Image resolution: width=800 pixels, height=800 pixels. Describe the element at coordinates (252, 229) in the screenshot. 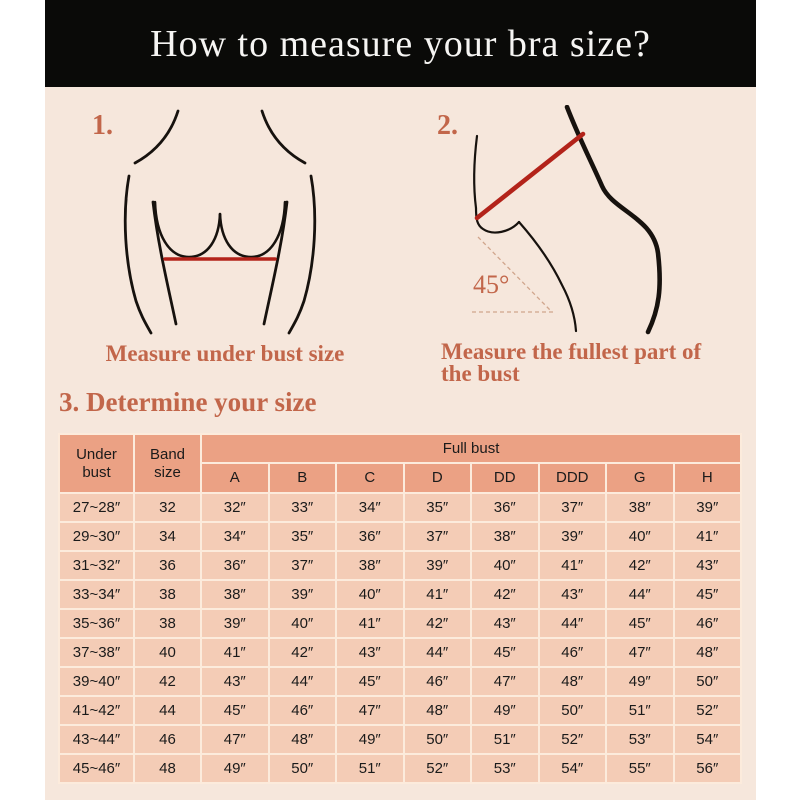

I see `front-breast-right-curve` at that location.